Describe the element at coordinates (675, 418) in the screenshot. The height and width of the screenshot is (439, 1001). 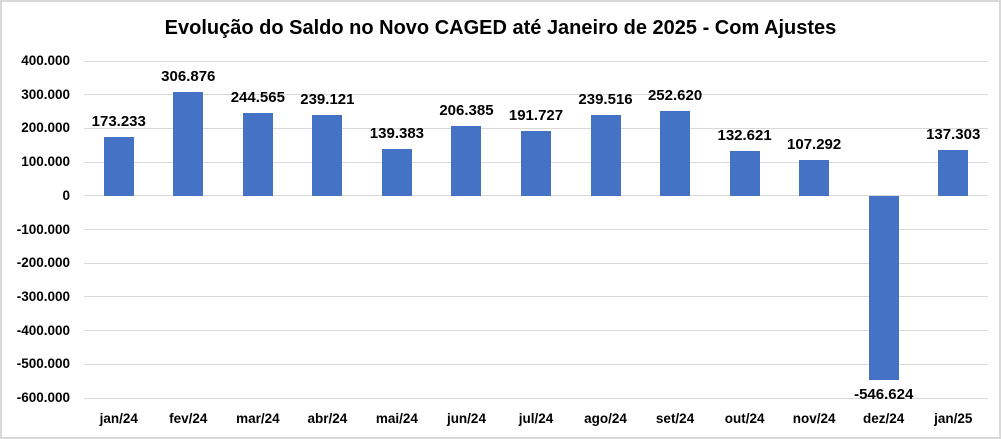
I see `x-axis-tick-label: set/24` at that location.